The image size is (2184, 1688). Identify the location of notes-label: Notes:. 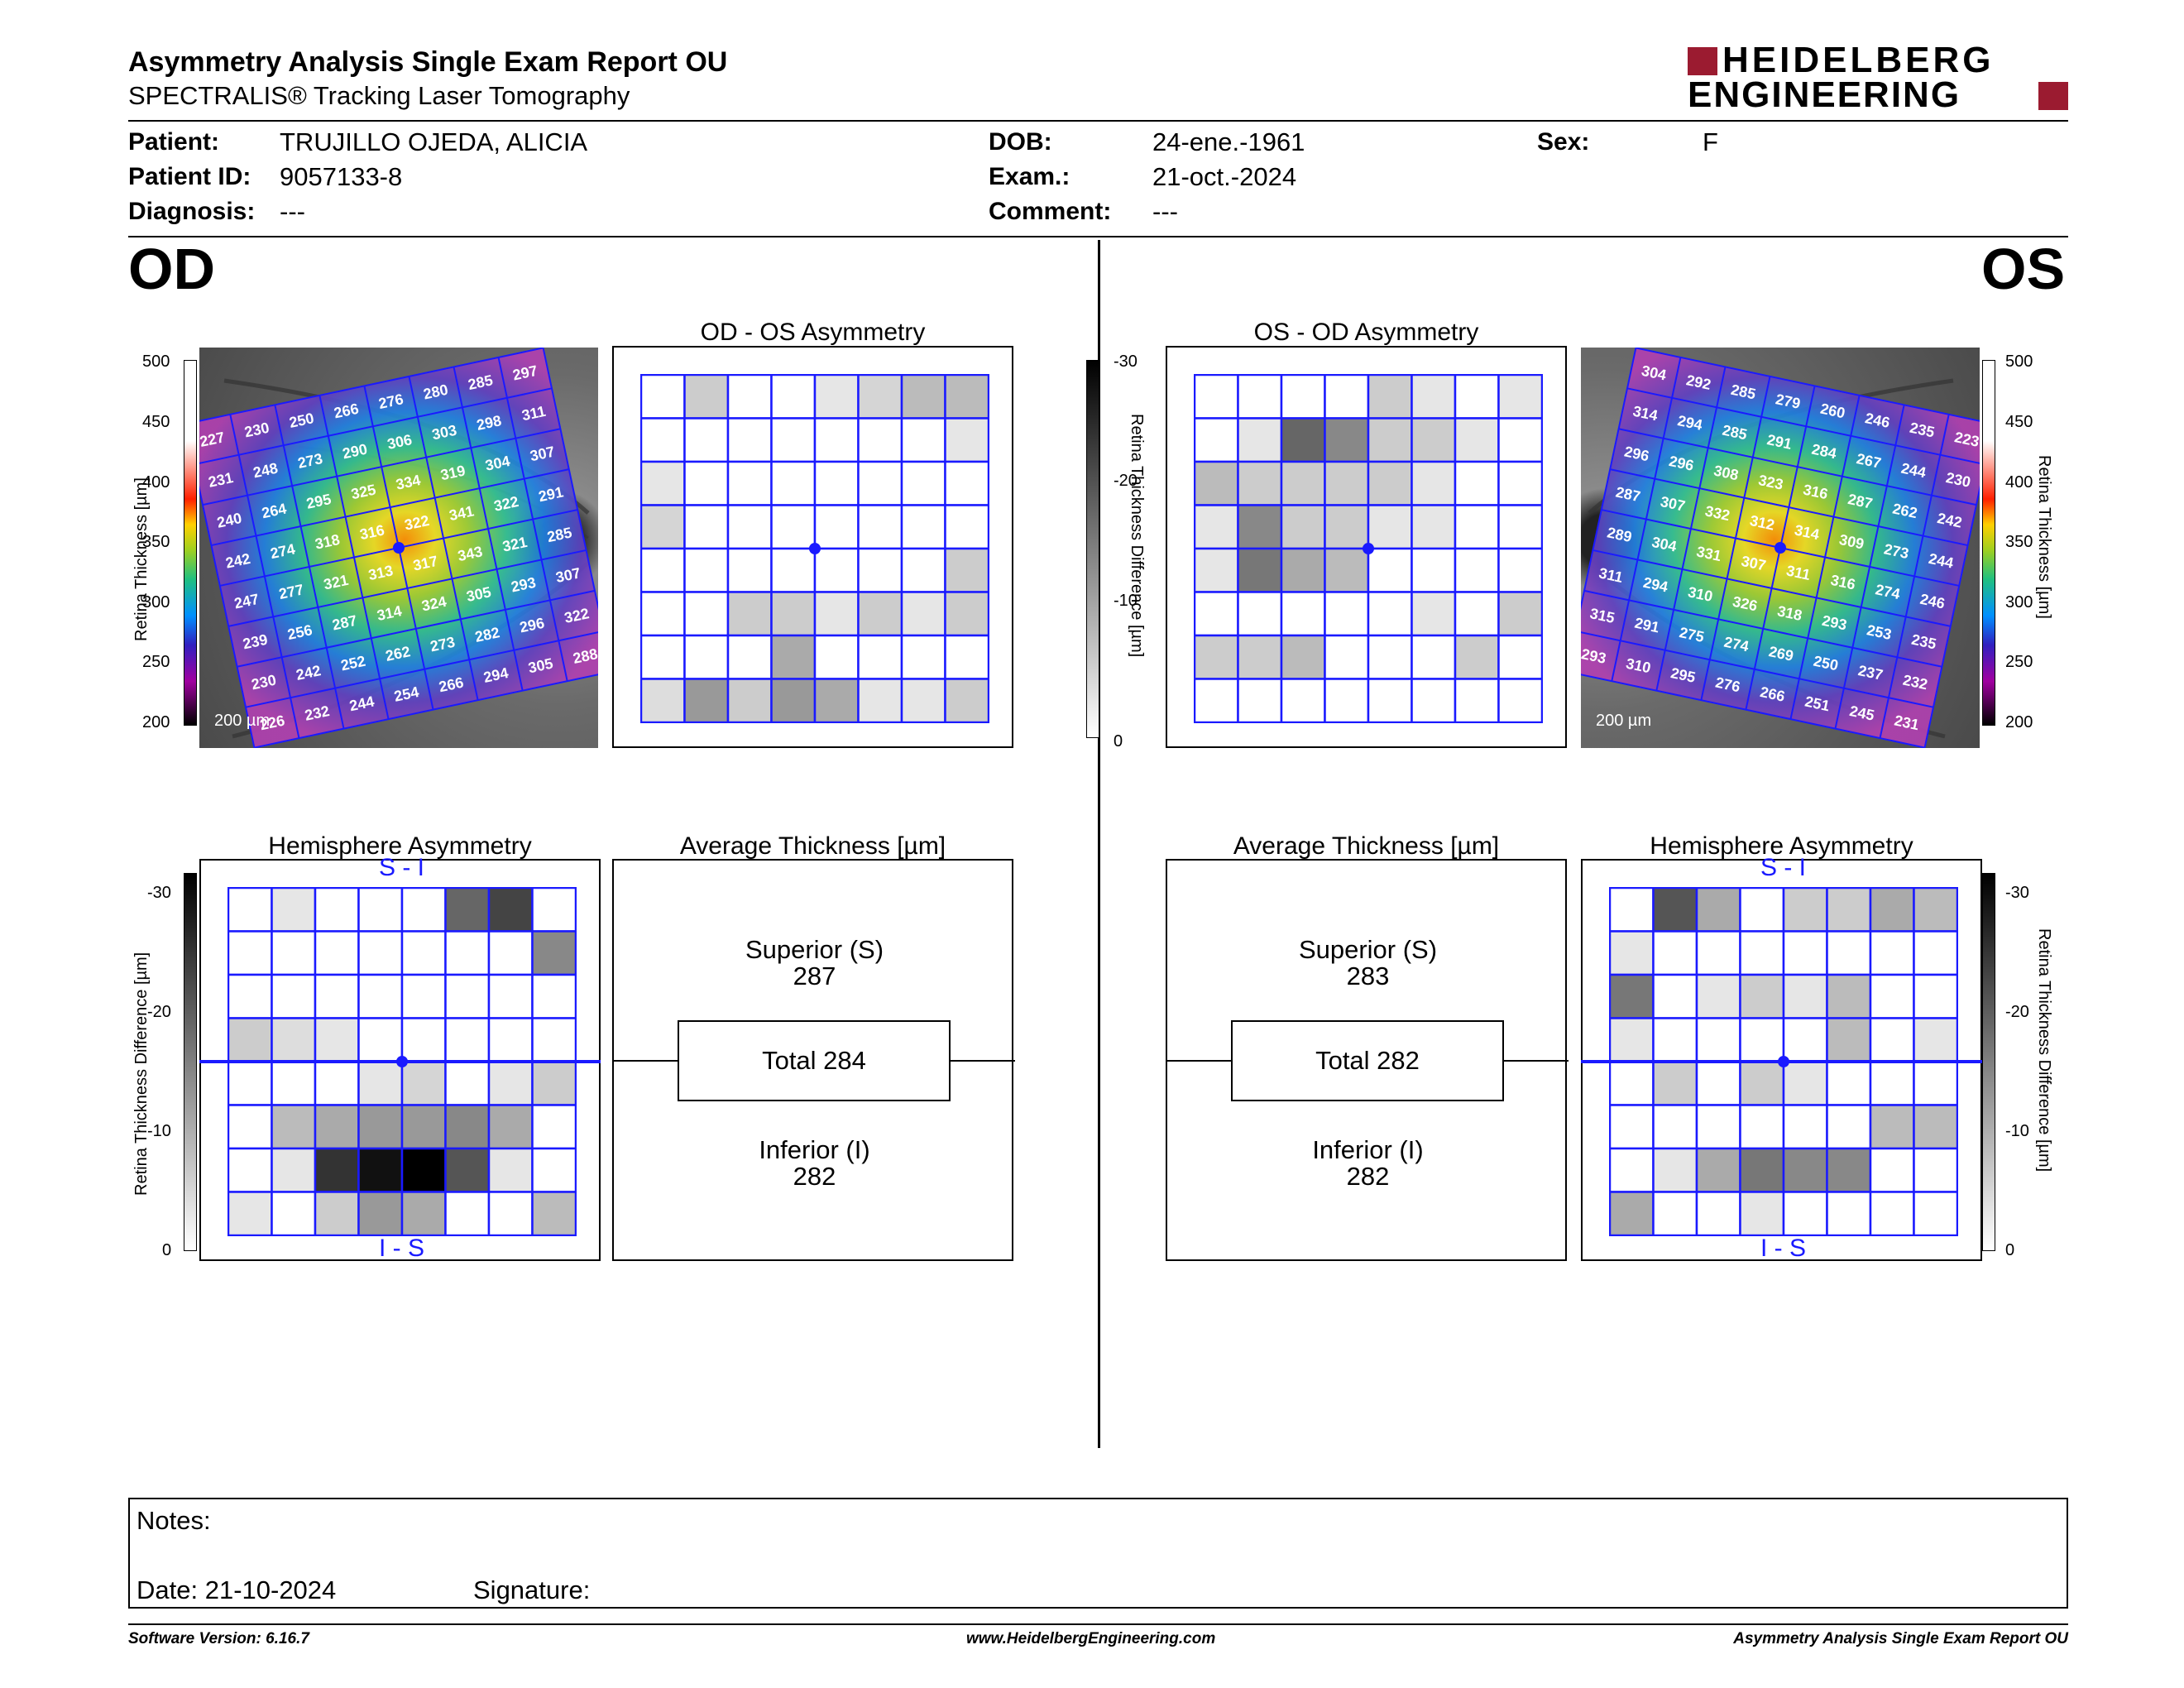
(173, 1520).